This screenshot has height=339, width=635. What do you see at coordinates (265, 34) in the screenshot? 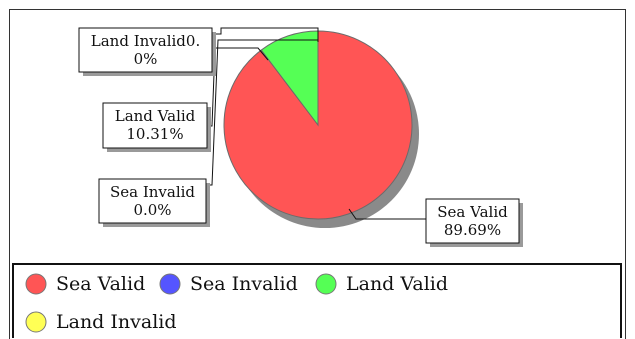
I see `leader-line-land-invalid` at bounding box center [265, 34].